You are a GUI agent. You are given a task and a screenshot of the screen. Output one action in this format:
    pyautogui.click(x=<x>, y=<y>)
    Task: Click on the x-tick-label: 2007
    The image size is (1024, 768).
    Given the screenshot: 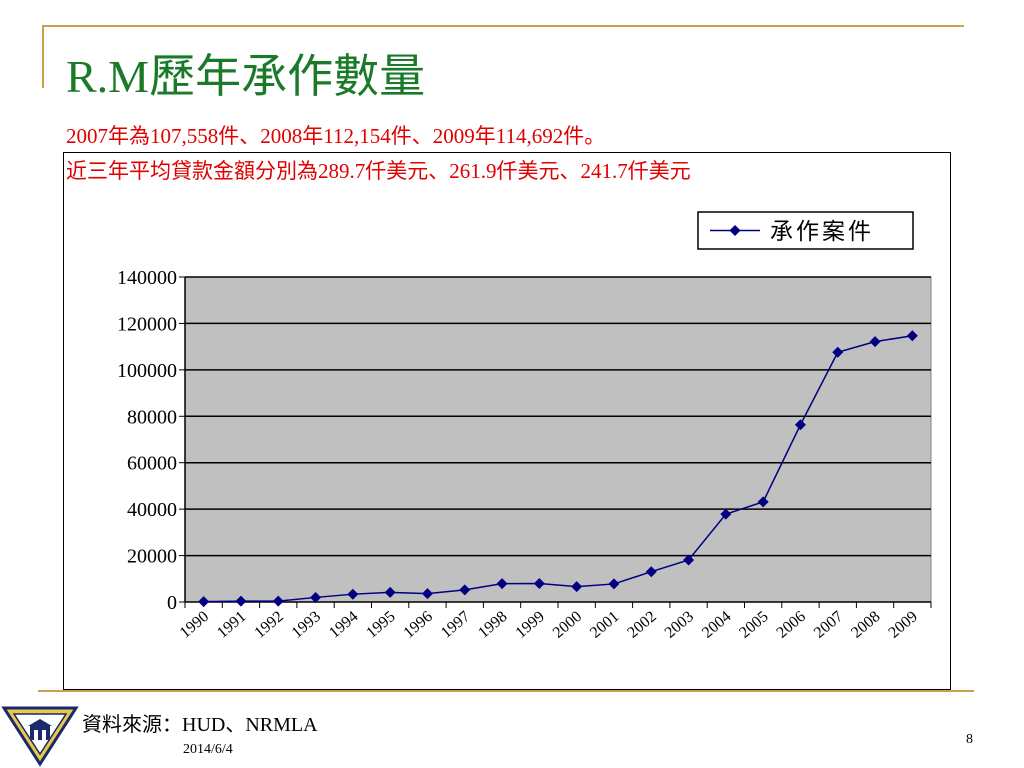 What is the action you would take?
    pyautogui.click(x=828, y=625)
    